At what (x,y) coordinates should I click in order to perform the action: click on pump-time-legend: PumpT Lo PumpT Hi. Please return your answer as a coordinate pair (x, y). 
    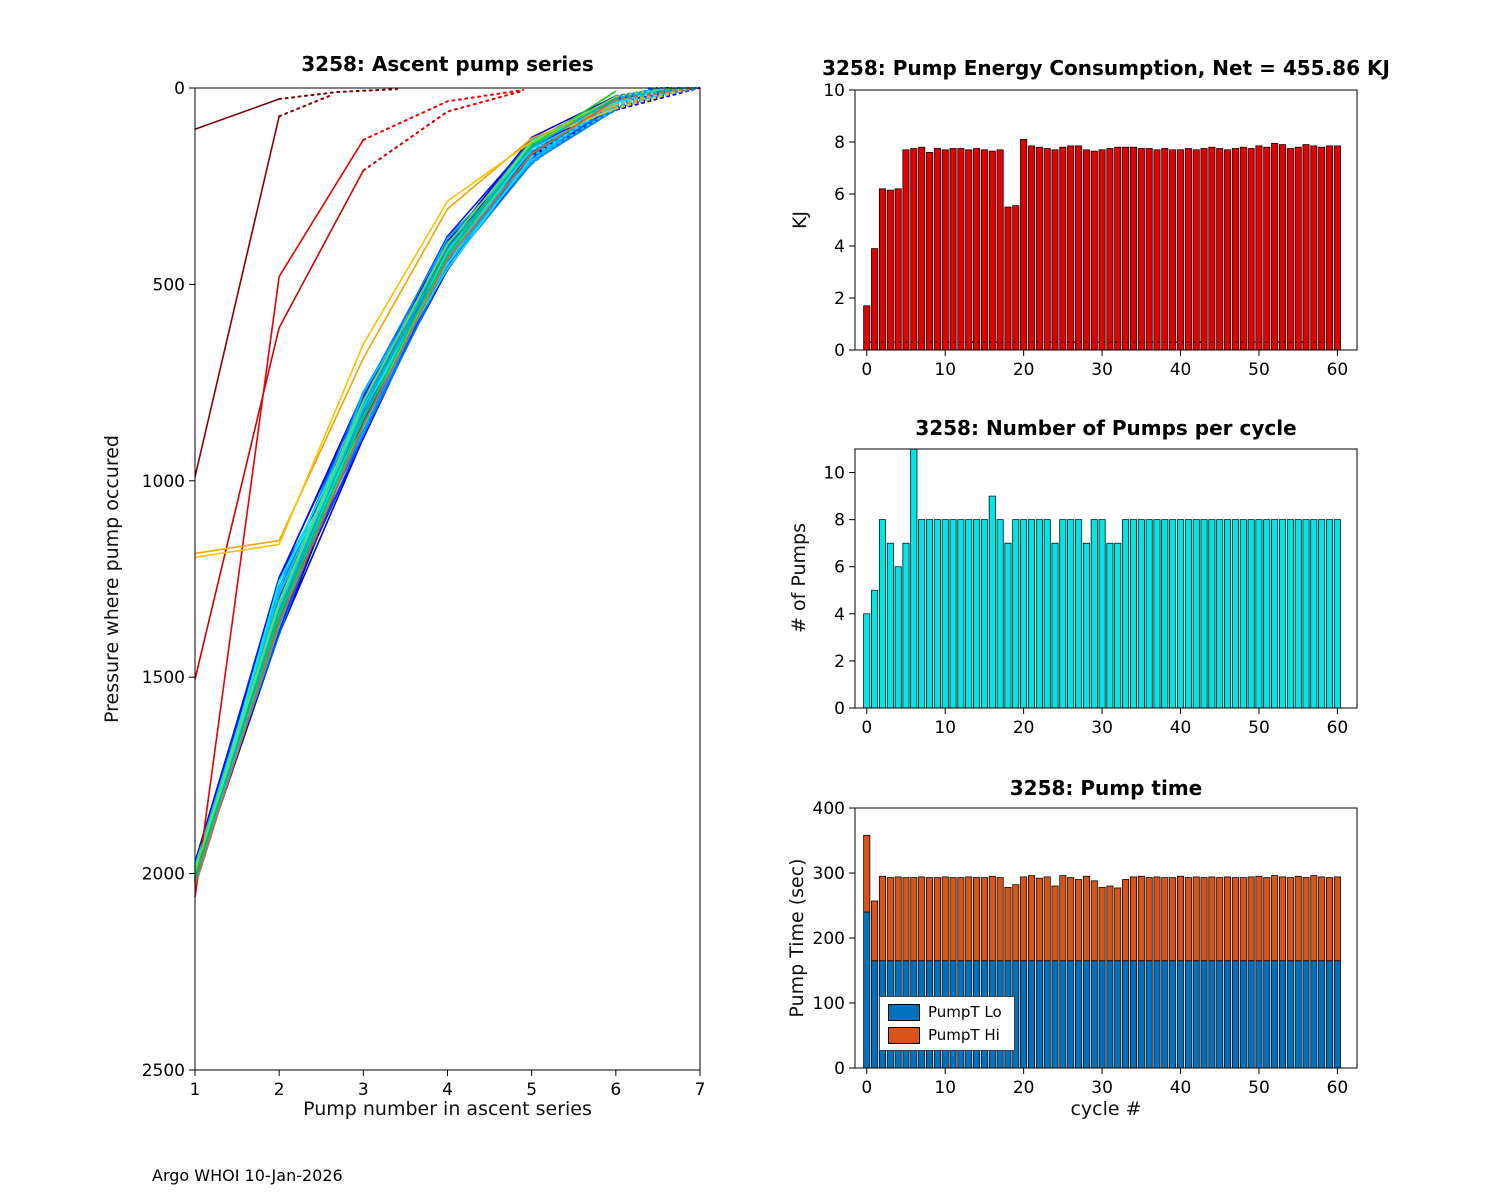
    Looking at the image, I should click on (947, 1023).